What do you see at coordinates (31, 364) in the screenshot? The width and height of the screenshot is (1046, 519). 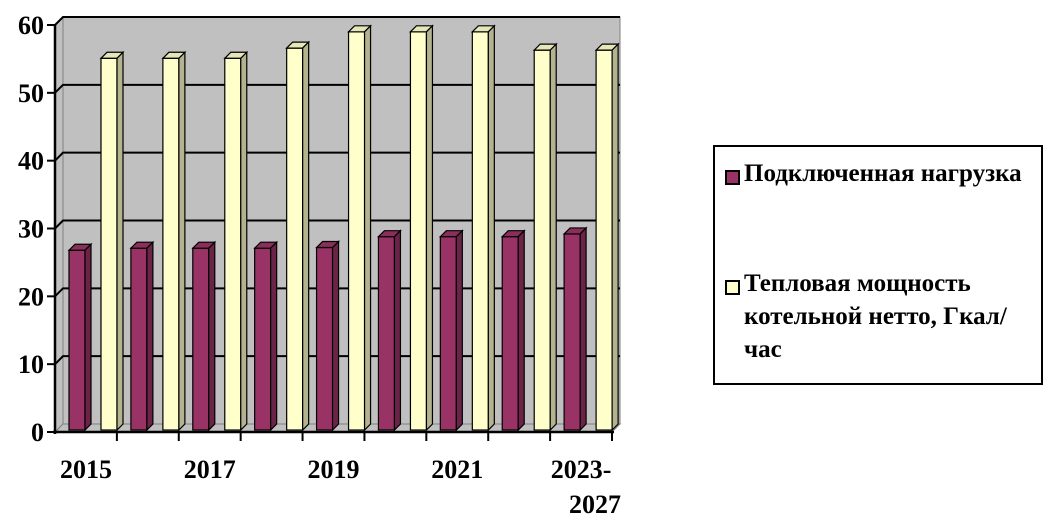 I see `y-tick-label: 10` at bounding box center [31, 364].